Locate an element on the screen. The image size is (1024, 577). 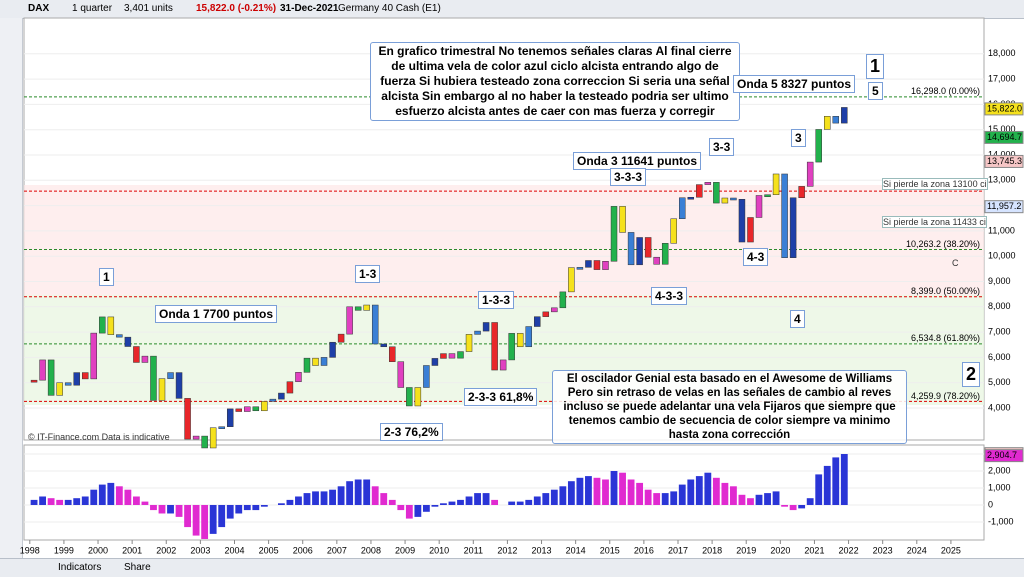
x-tick-label: 2017 is located at coordinates (678, 550).